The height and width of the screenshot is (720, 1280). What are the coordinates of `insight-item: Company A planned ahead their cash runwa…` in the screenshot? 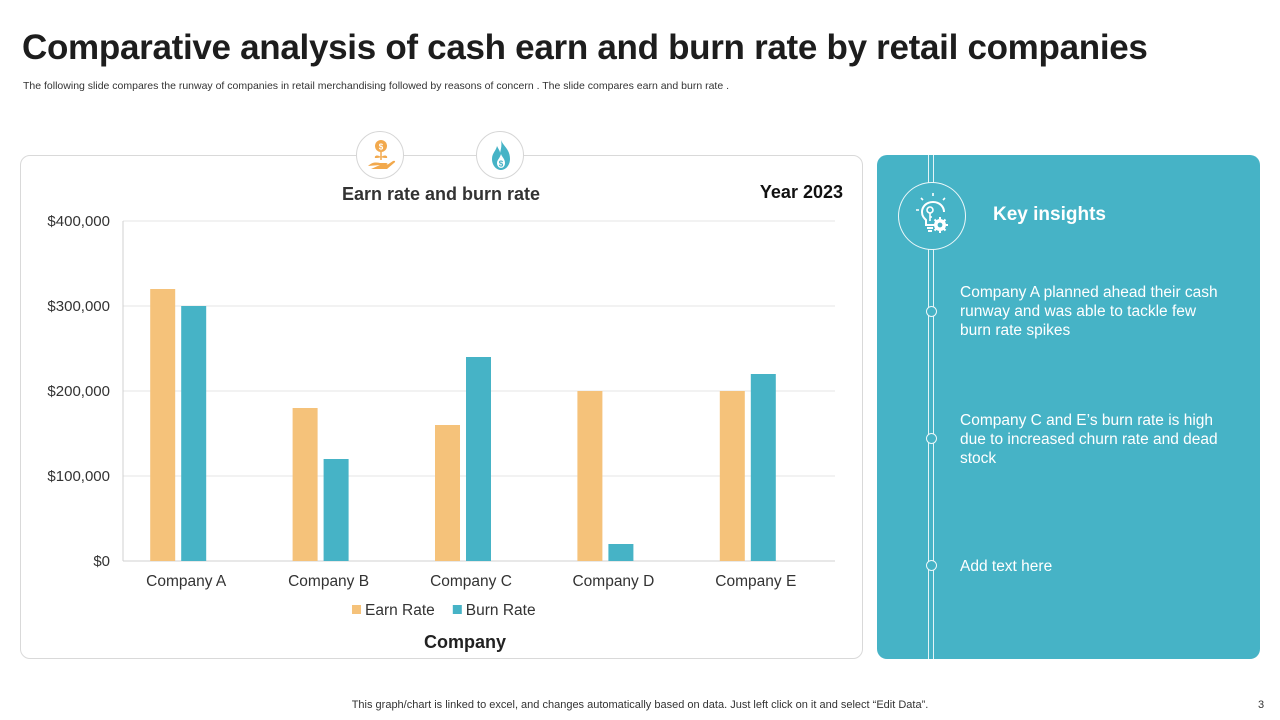 It's located at (1089, 311).